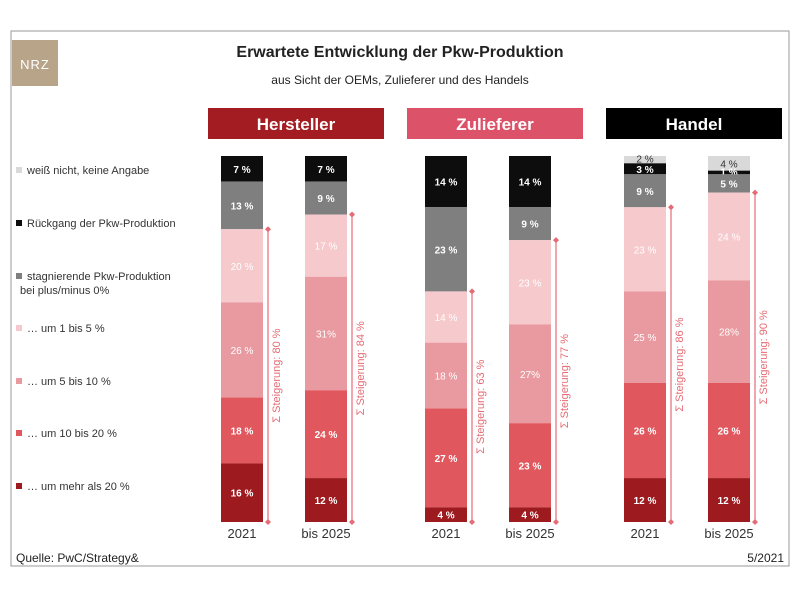 The width and height of the screenshot is (800, 600). What do you see at coordinates (87, 171) in the screenshot?
I see `legend-label-dunno: weiß nicht, keine Angabe` at bounding box center [87, 171].